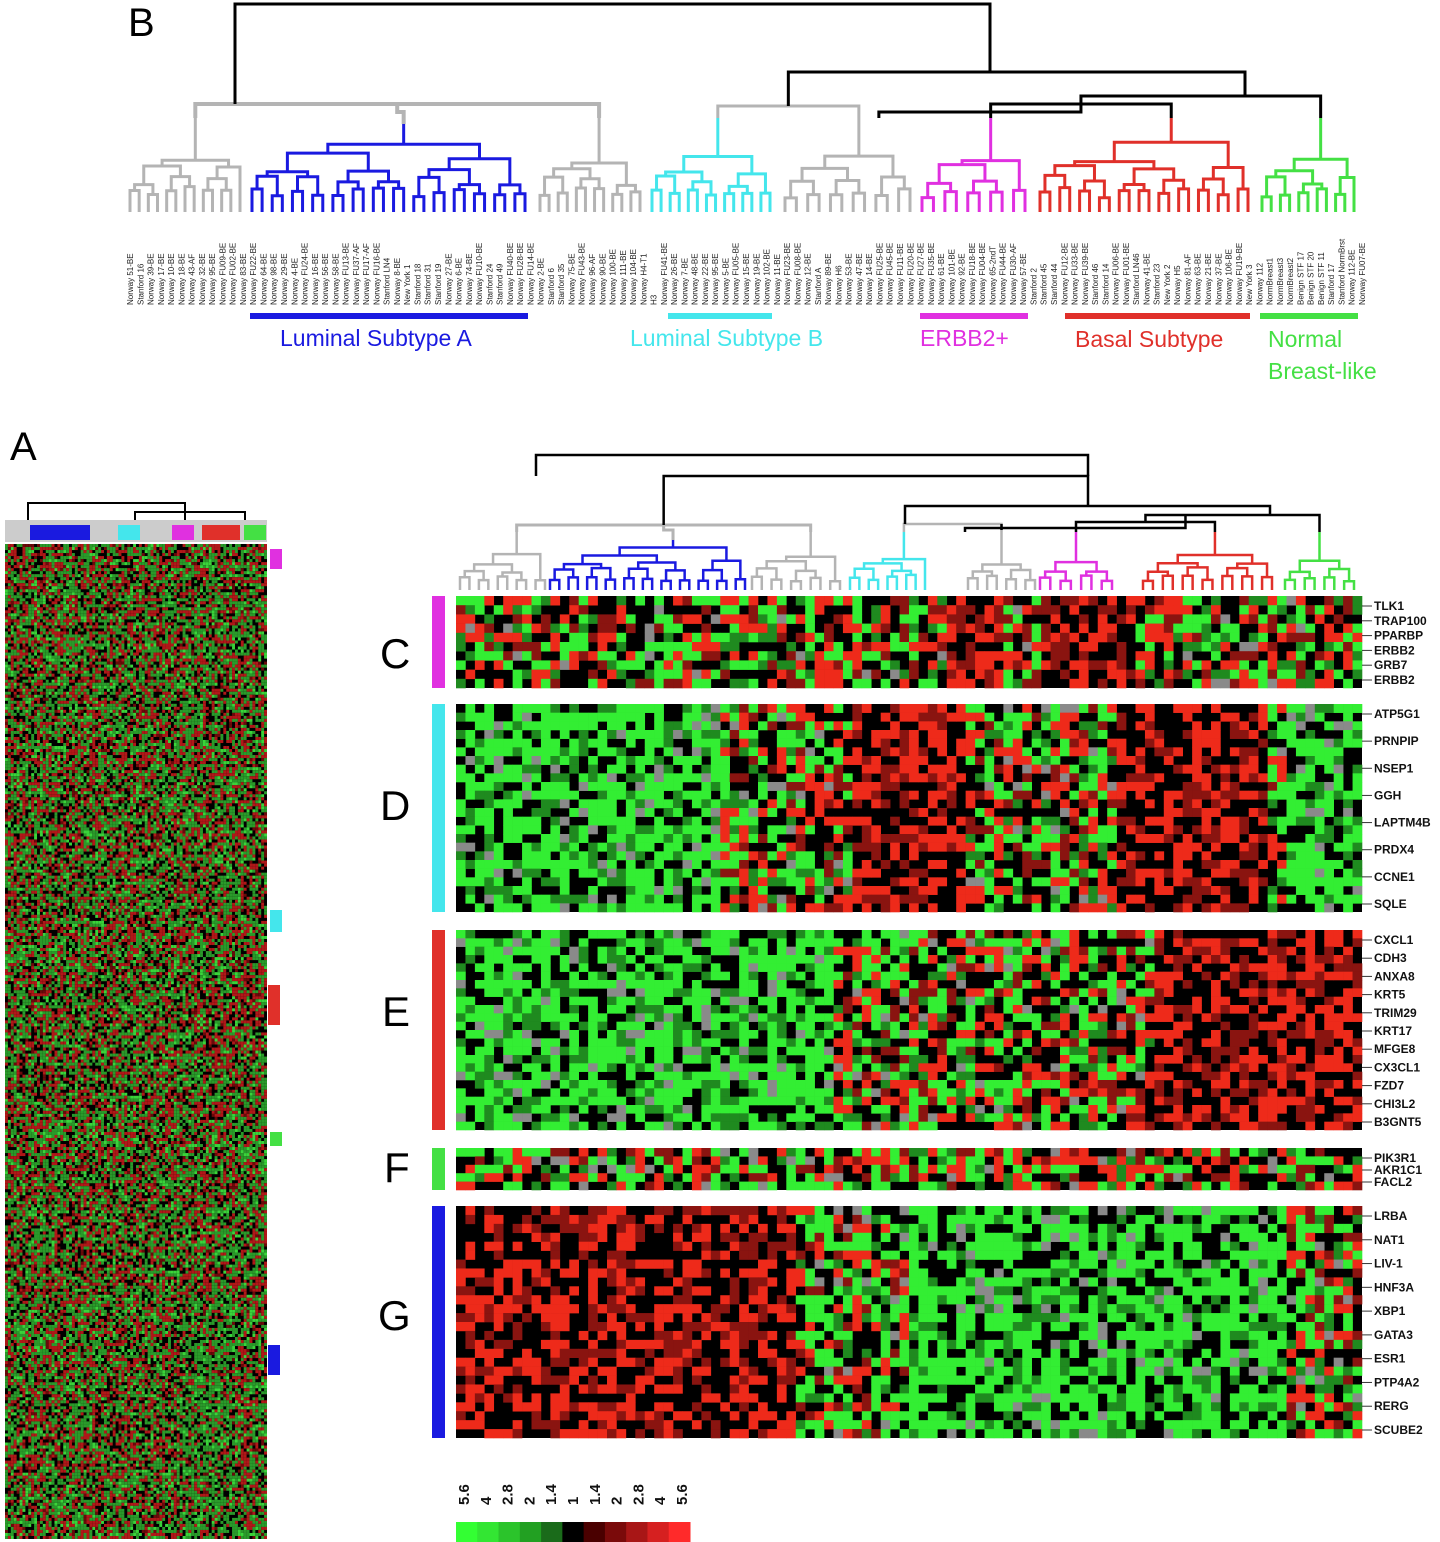 The image size is (1440, 1542). I want to click on sample-label: Stanford 2, so click(1033, 286).